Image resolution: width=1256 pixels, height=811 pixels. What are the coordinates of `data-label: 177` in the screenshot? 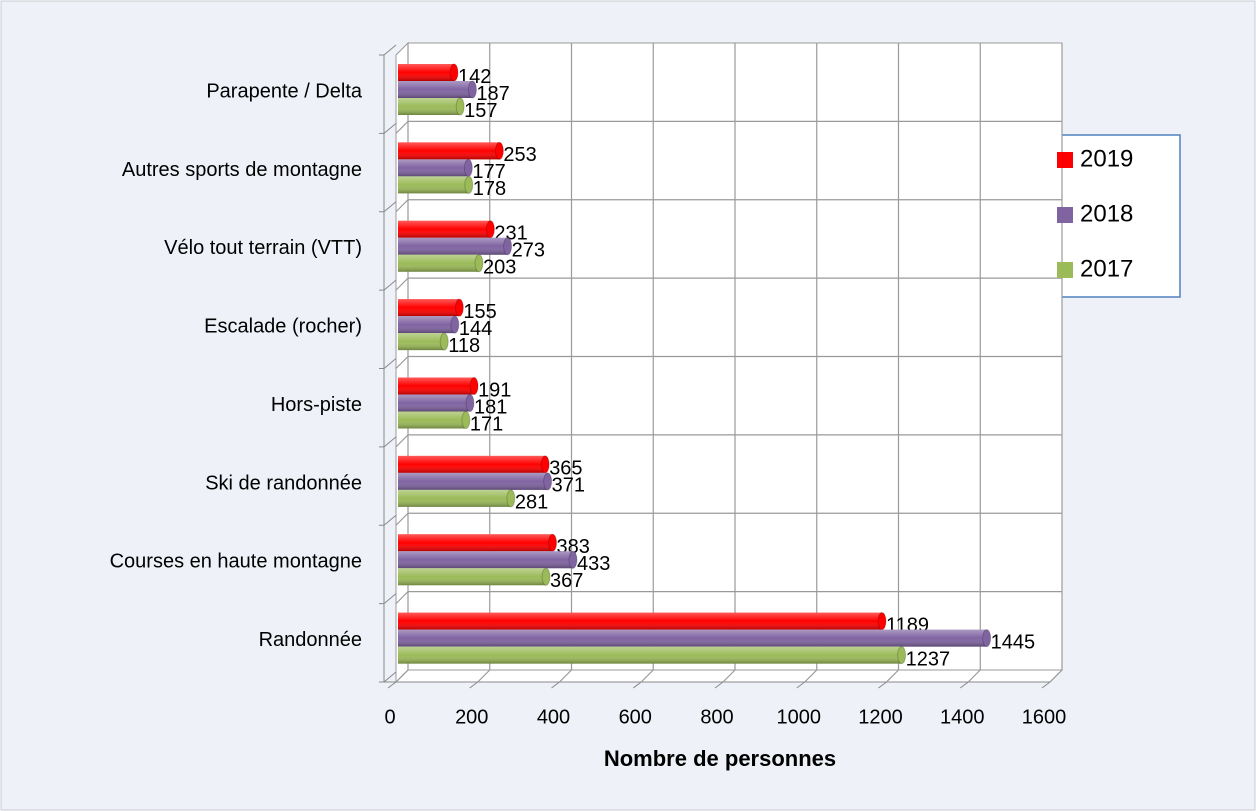 It's located at (488, 172).